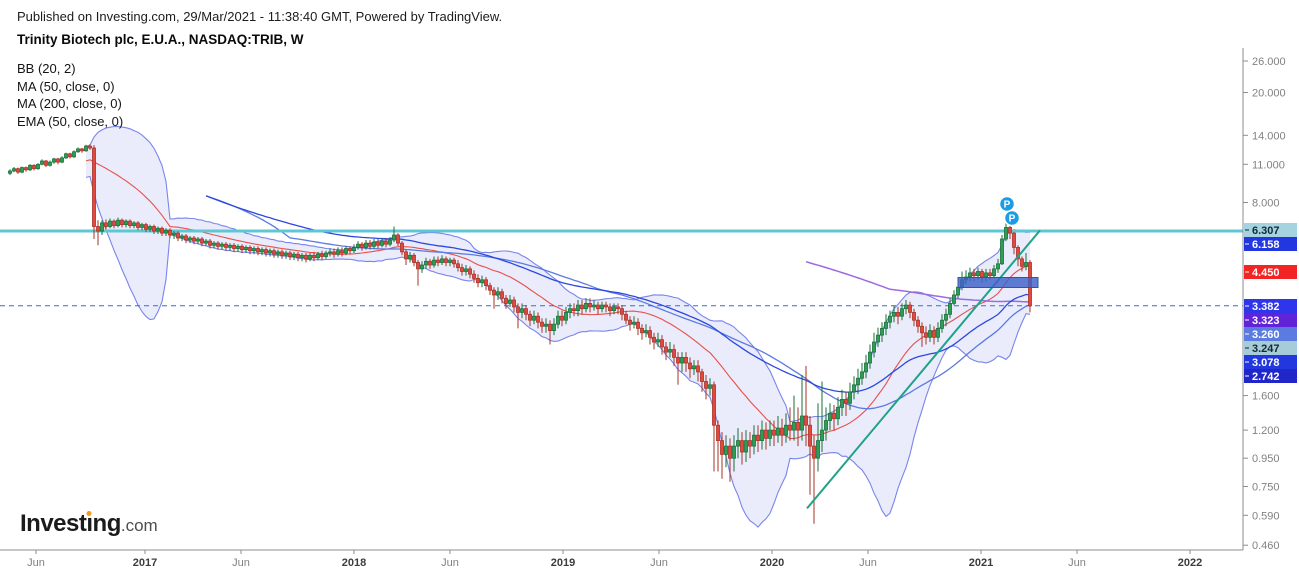  Describe the element at coordinates (1266, 516) in the screenshot. I see `price-tick-label: 0.590` at that location.